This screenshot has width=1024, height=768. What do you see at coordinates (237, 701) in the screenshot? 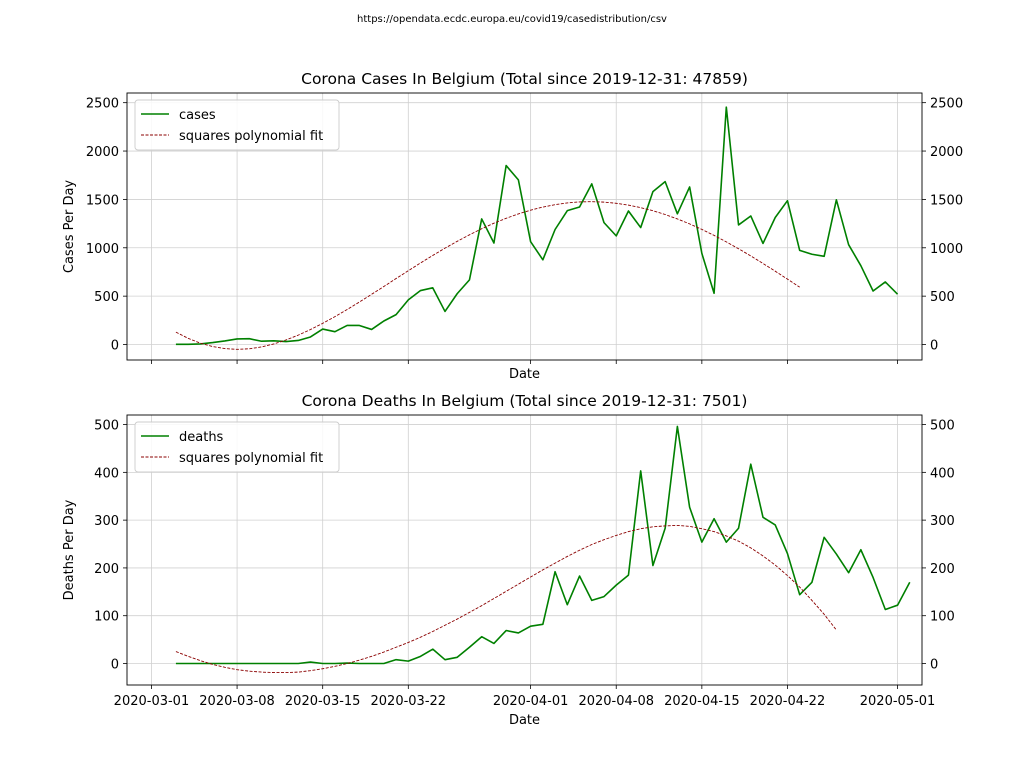
I see `x-tick-label: 2020-03-08` at bounding box center [237, 701].